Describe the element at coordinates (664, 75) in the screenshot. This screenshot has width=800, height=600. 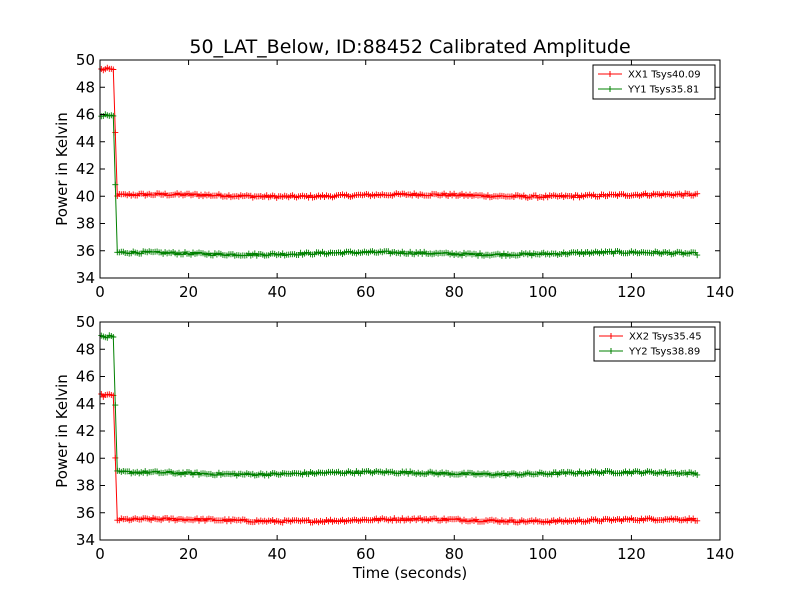
I see `legend-label-1: XX1 Tsys40.09` at that location.